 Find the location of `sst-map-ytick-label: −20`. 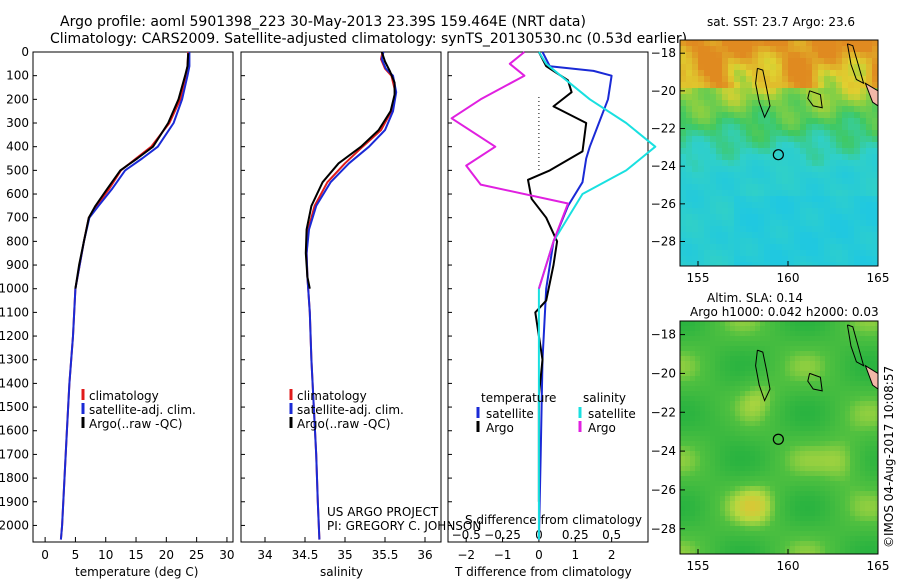

sst-map-ytick-label: −20 is located at coordinates (663, 91).